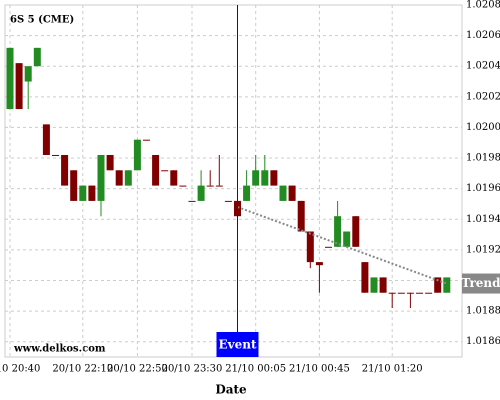 The height and width of the screenshot is (400, 500). Describe the element at coordinates (483, 66) in the screenshot. I see `y-tick-label: 1.0204` at that location.